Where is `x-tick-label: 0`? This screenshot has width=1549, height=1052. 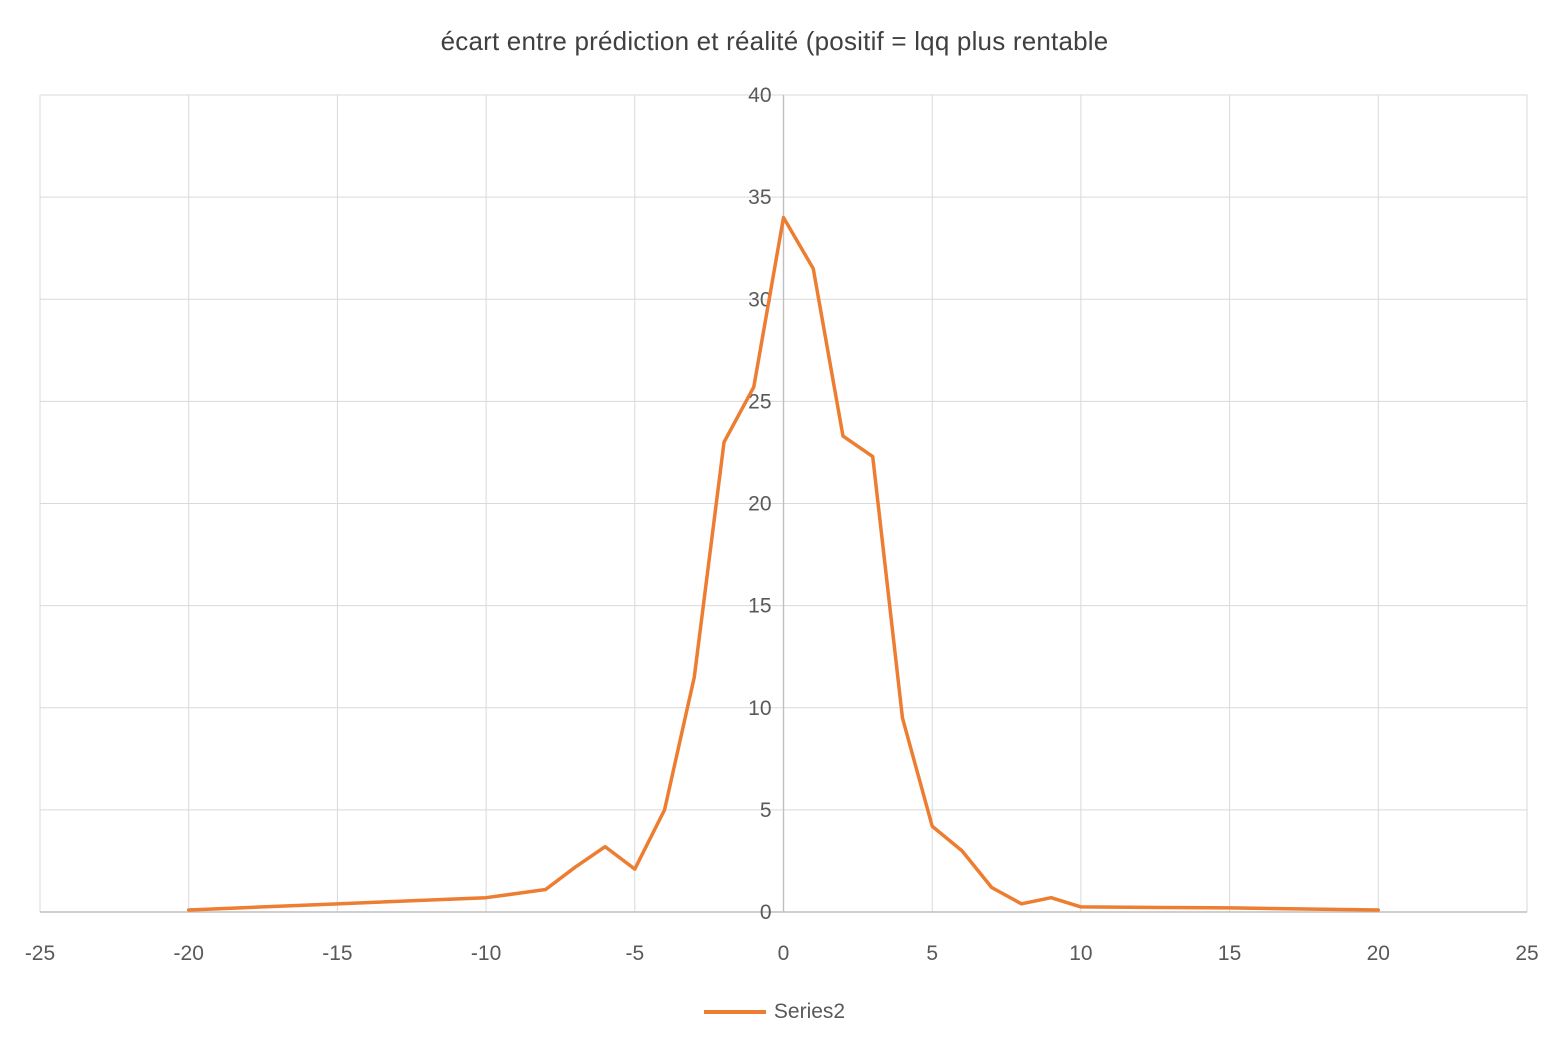
x-tick-label: 0 is located at coordinates (784, 953).